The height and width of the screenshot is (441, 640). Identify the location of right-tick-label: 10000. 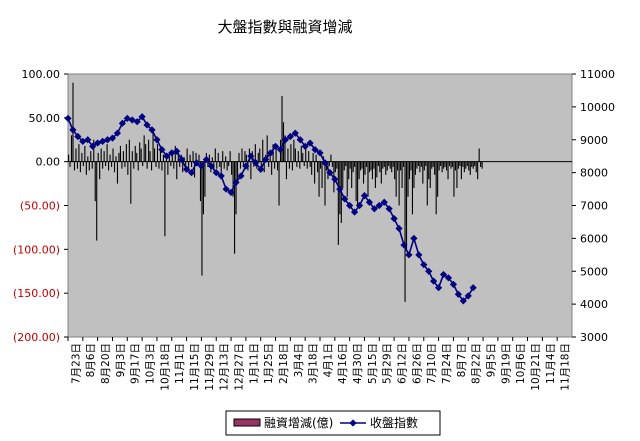
(597, 107).